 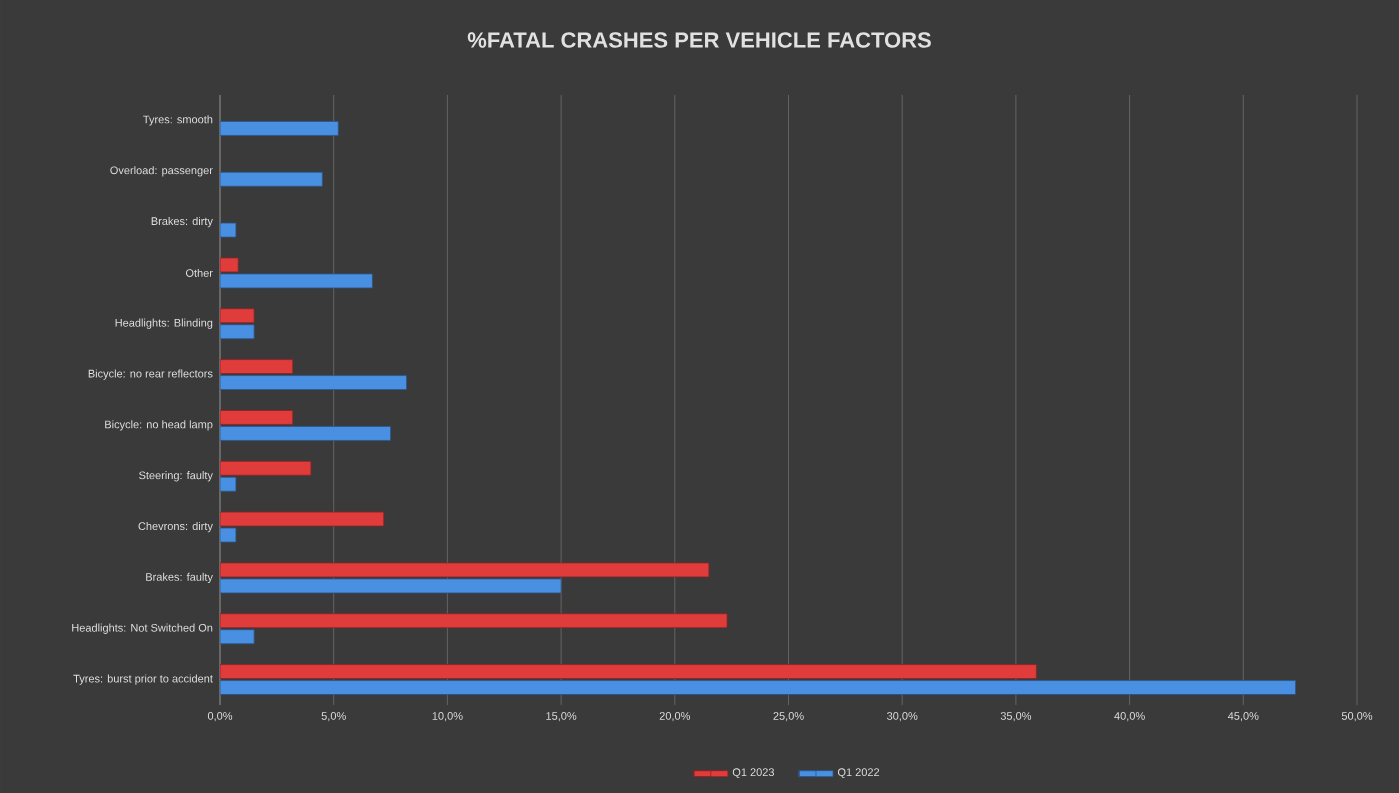 I want to click on x-tick-label: 5,0%, so click(x=333, y=717).